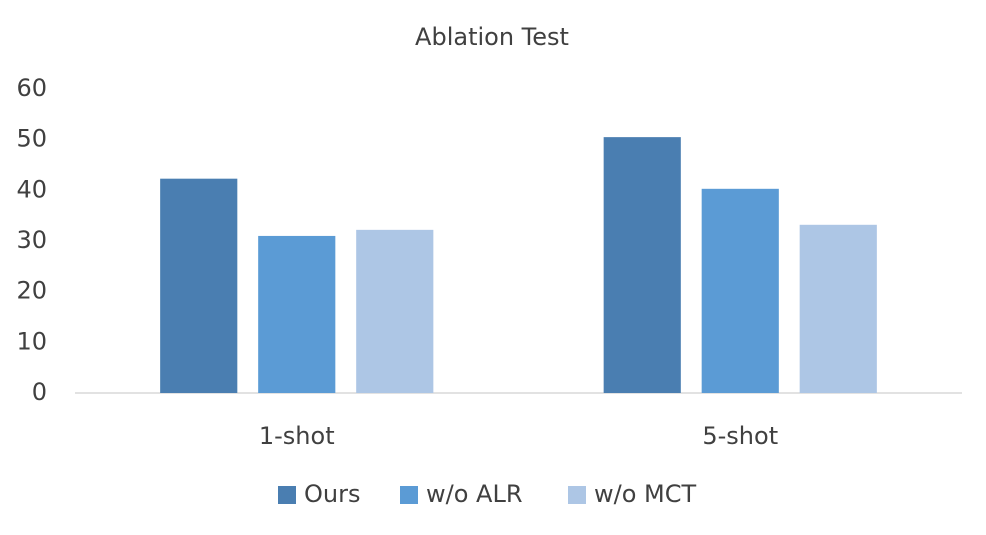 The height and width of the screenshot is (535, 986). I want to click on y-tick-label: 60, so click(31, 88).